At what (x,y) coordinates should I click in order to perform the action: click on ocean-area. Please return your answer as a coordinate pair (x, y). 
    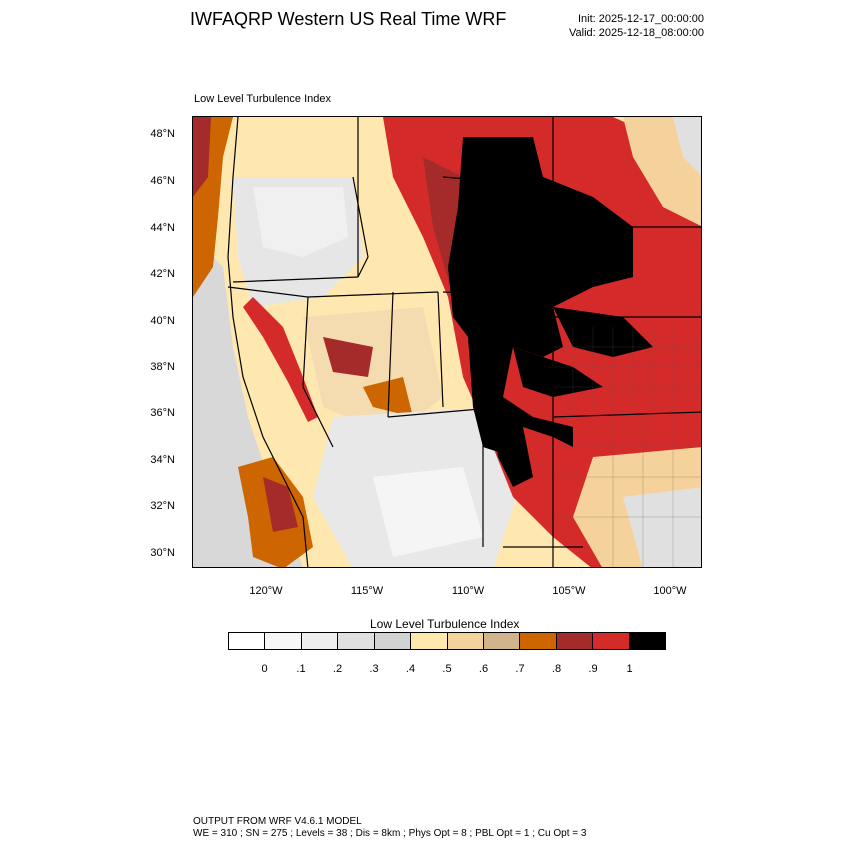
    Looking at the image, I should click on (248, 402).